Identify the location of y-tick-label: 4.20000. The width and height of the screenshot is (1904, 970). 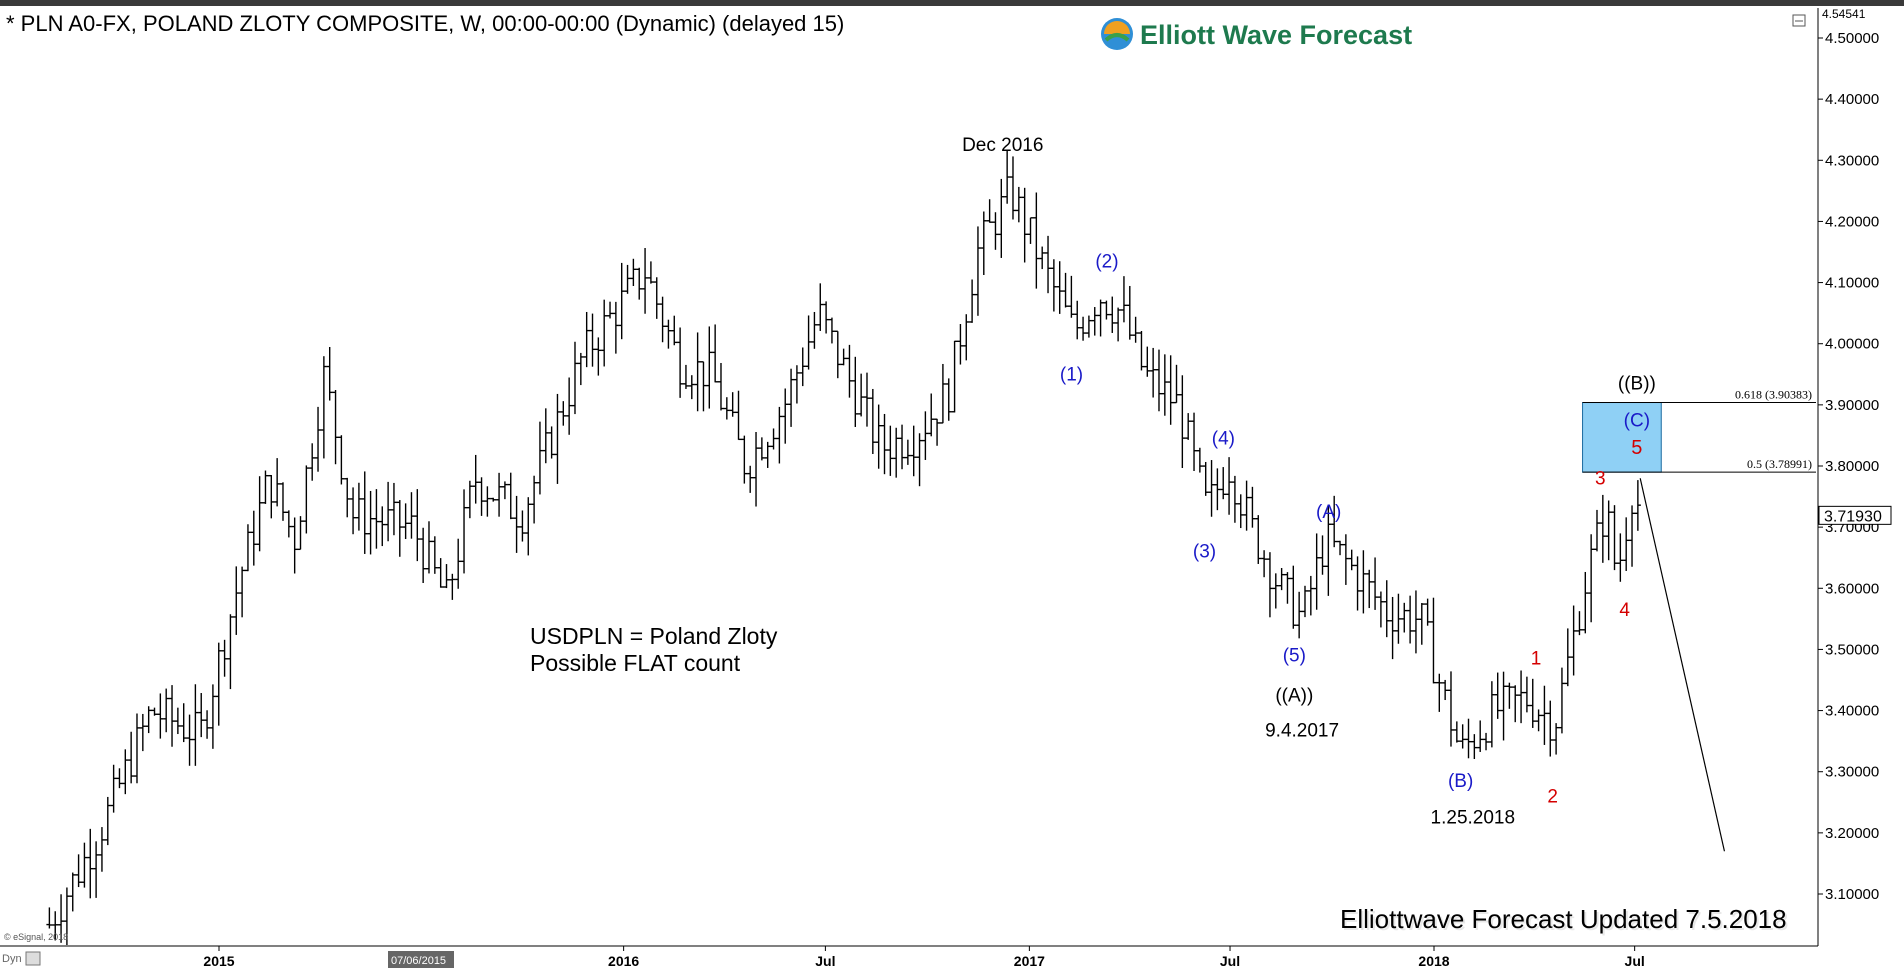
(1852, 221).